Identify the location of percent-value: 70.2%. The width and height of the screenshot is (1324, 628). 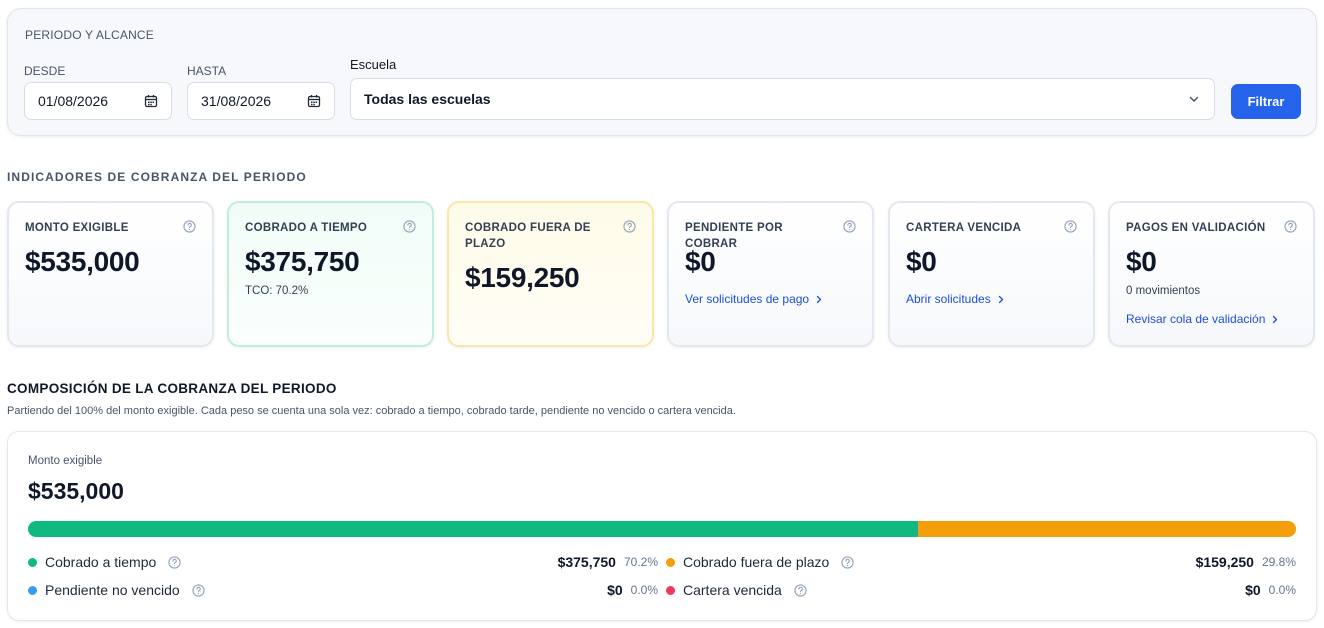
(640, 562).